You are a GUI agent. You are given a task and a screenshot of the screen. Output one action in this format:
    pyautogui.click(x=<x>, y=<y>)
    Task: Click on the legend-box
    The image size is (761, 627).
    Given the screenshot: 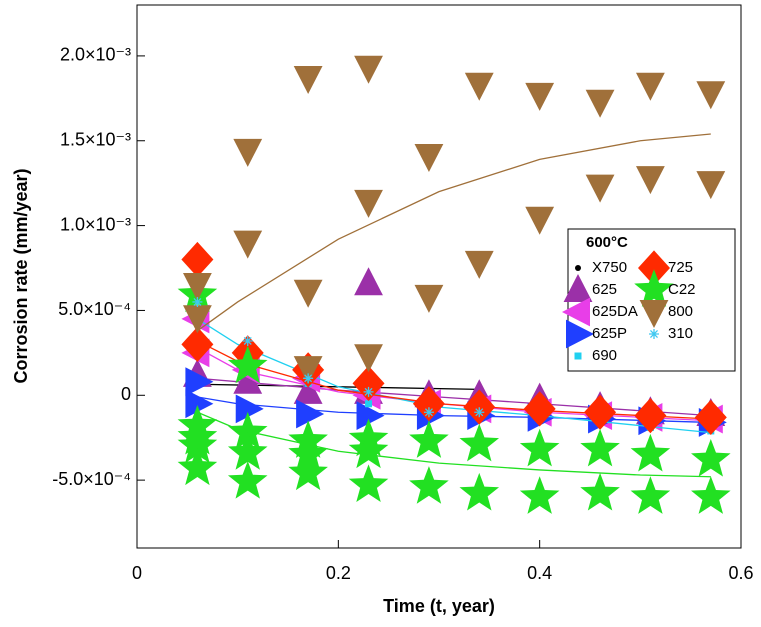 What is the action you would take?
    pyautogui.click(x=651, y=300)
    